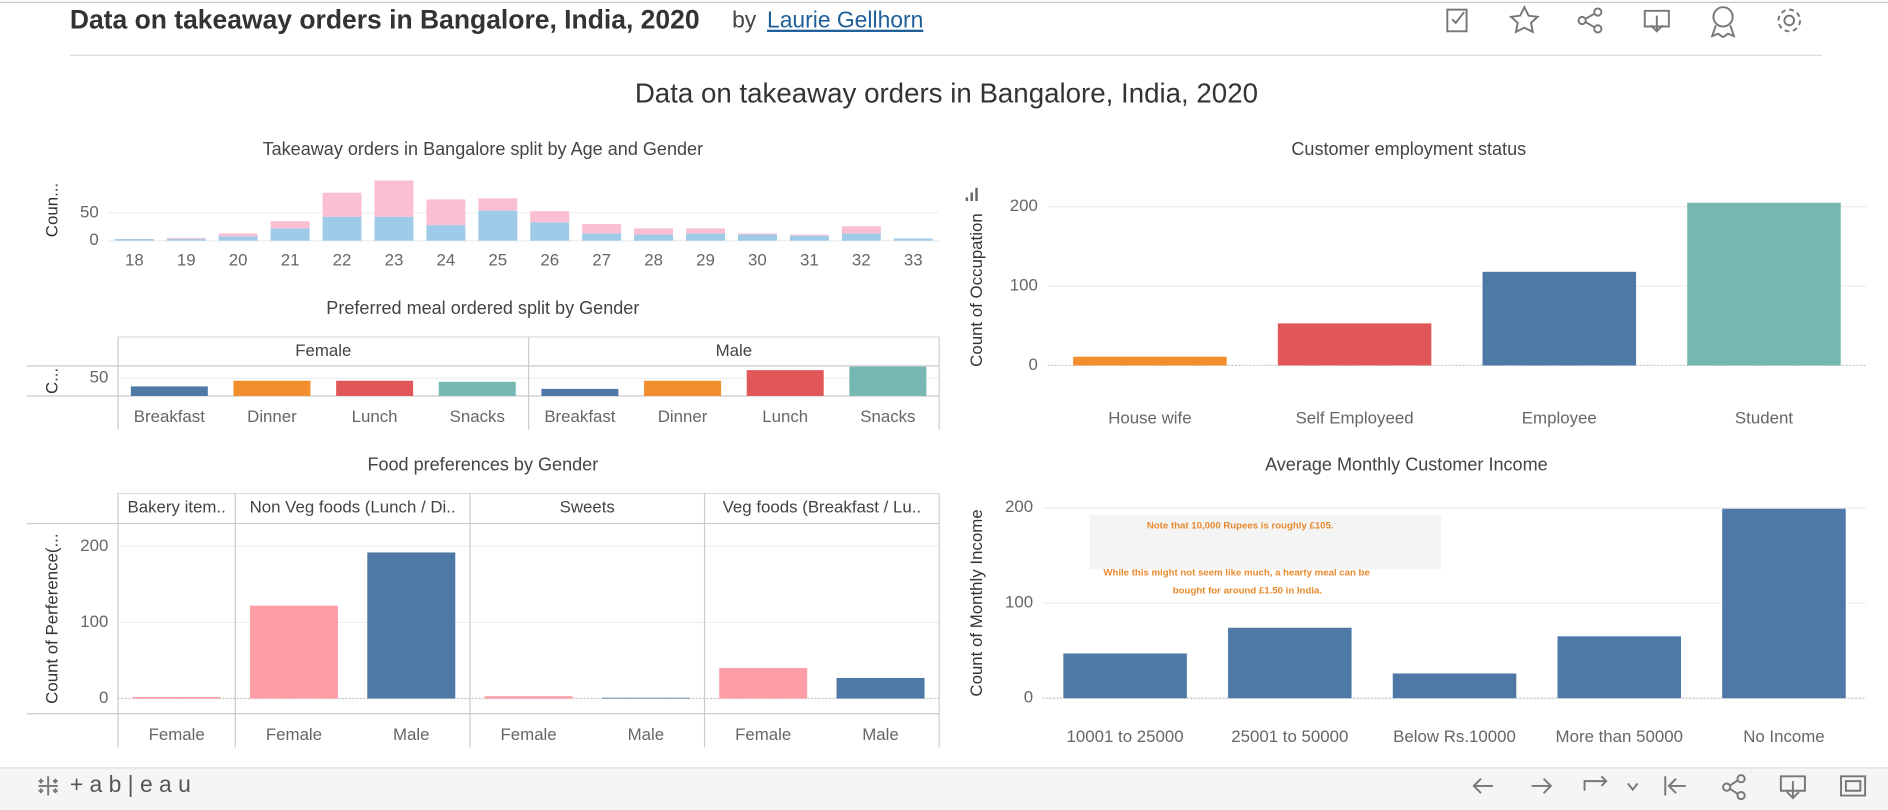 The height and width of the screenshot is (810, 1888). I want to click on download-icon, so click(1656, 21).